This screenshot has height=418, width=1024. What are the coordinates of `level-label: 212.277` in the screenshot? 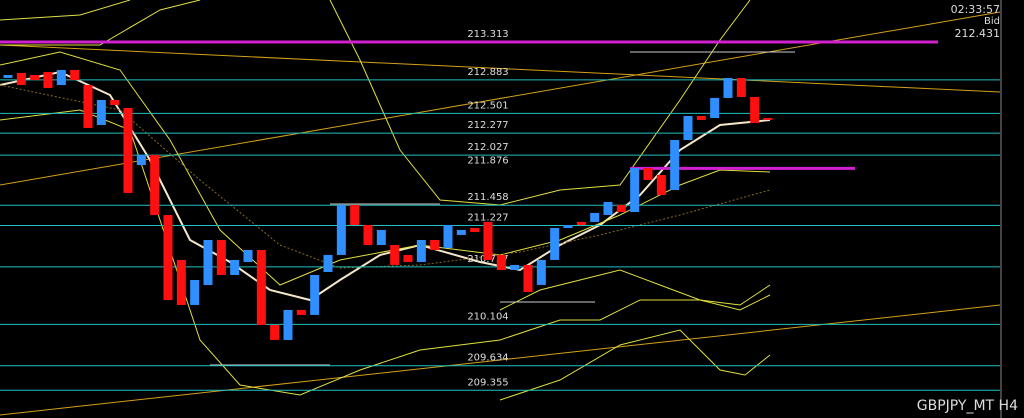 It's located at (487, 125).